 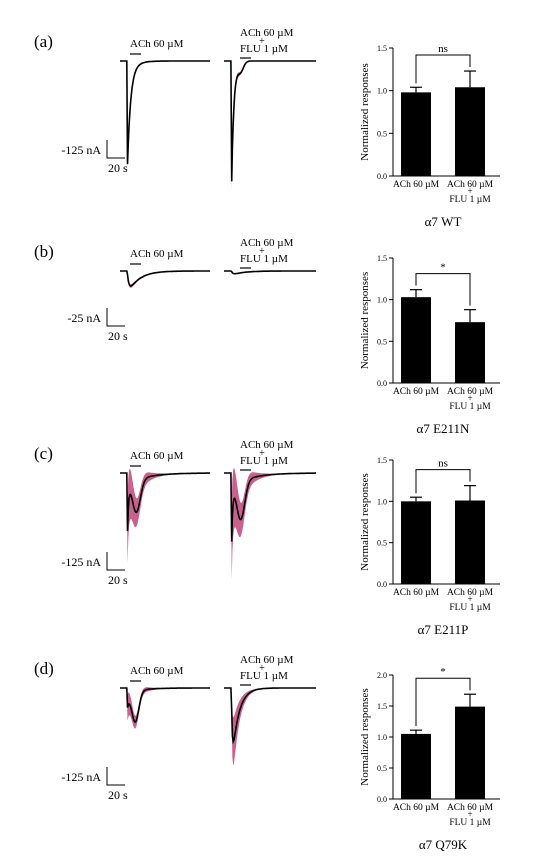 What do you see at coordinates (443, 629) in the screenshot?
I see `panel-caption: α7 E211P` at bounding box center [443, 629].